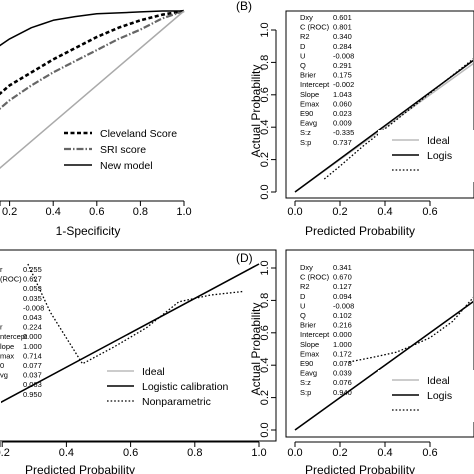 This screenshot has height=474, width=474. I want to click on stat-value: 0.009, so click(342, 123).